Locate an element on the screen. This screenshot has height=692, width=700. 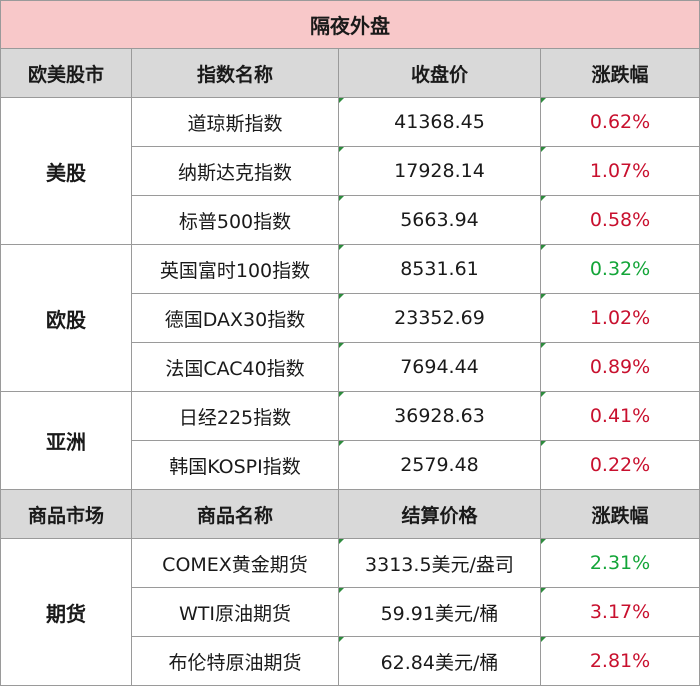
index-header-row: 欧美股市 指数名称 收盘价 涨跌幅 is located at coordinates (350, 73).